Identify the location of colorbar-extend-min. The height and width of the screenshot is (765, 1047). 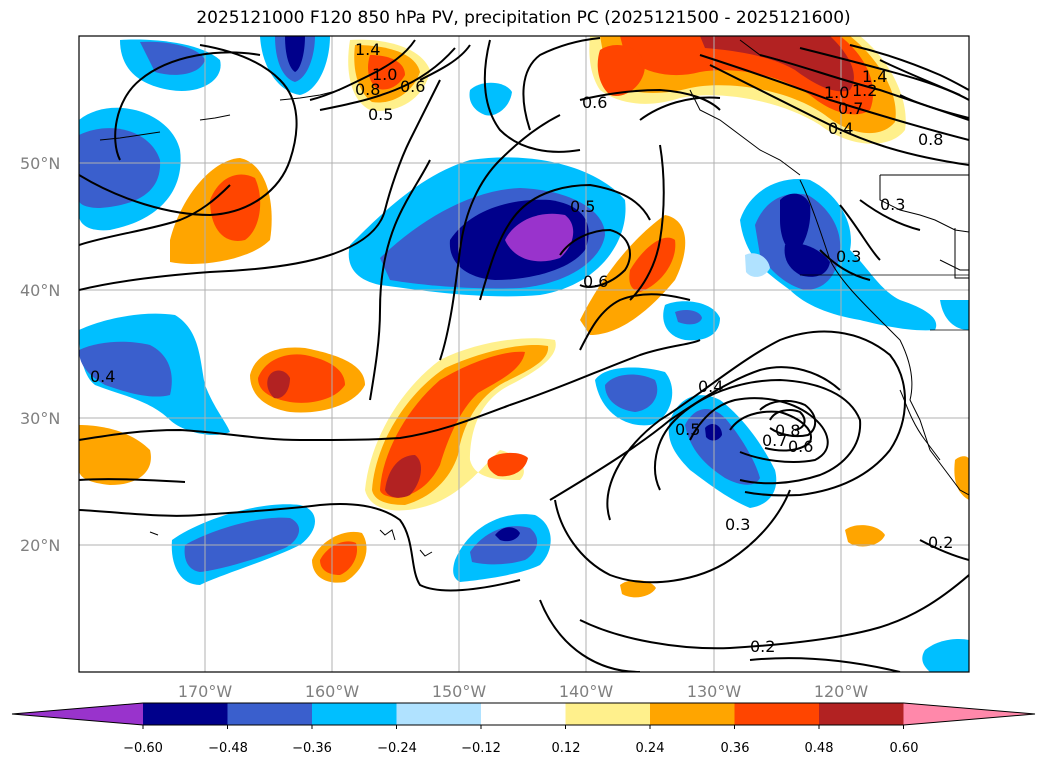
(77, 714).